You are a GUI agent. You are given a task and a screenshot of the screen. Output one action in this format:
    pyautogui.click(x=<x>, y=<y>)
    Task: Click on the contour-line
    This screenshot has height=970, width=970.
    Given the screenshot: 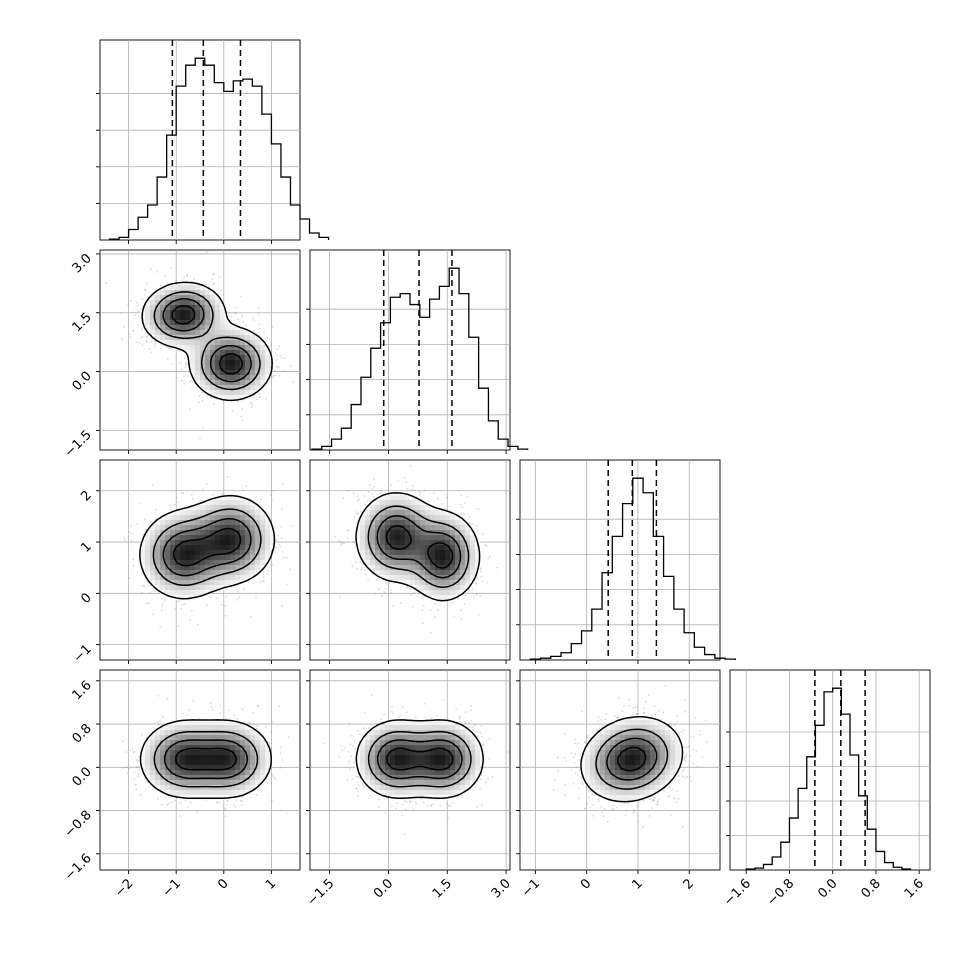 What is the action you would take?
    pyautogui.click(x=207, y=547)
    